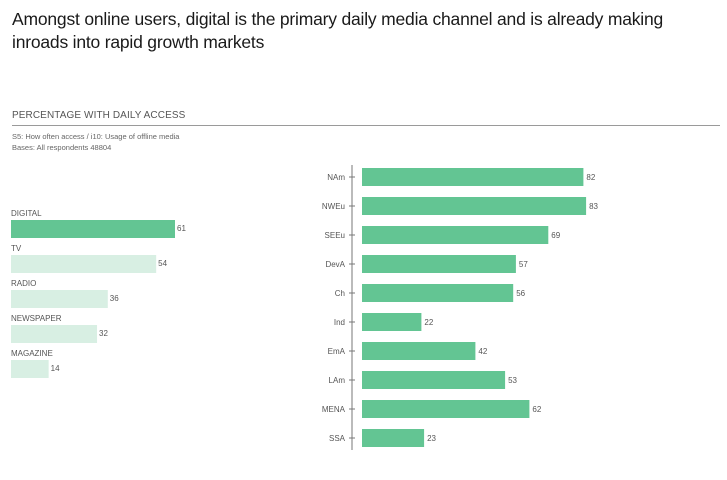  Describe the element at coordinates (339, 322) in the screenshot. I see `region-label-ind: Ind` at that location.